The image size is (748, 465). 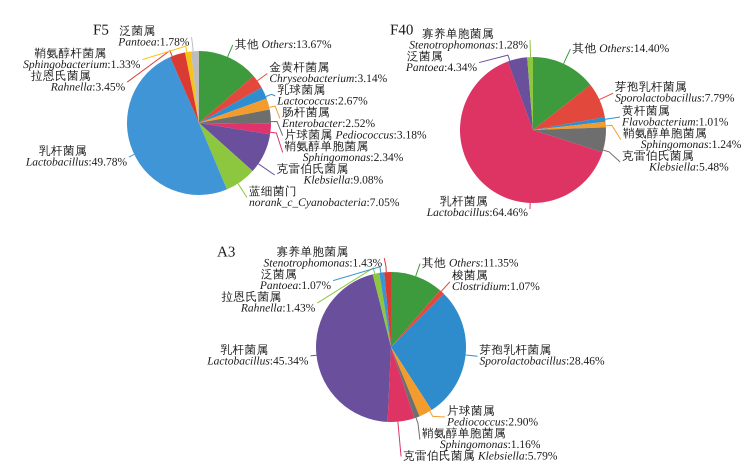 What do you see at coordinates (311, 118) in the screenshot?
I see `slice-label: 肠杆菌属 Enterobacter` at bounding box center [311, 118].